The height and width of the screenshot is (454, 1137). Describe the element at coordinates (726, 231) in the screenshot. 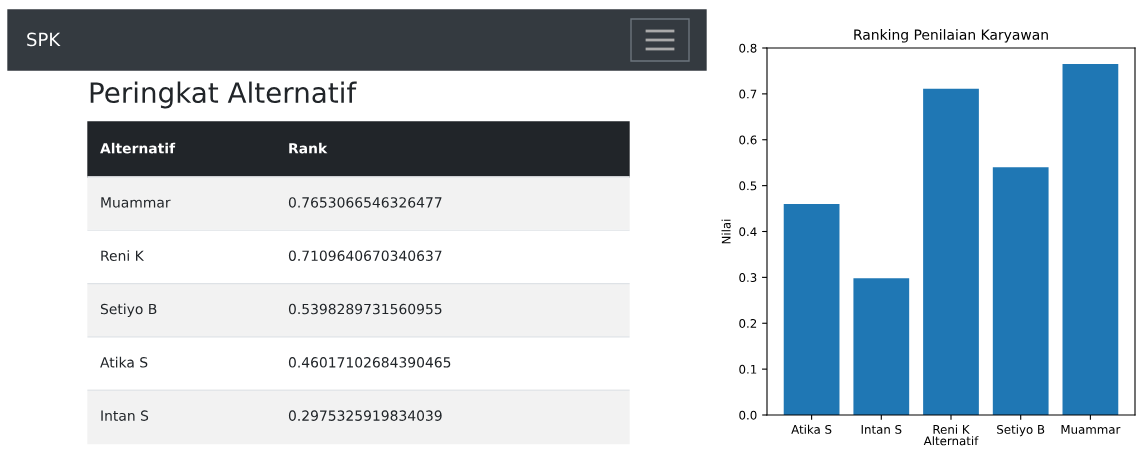

I see `y-axis-title: Nilai` at that location.